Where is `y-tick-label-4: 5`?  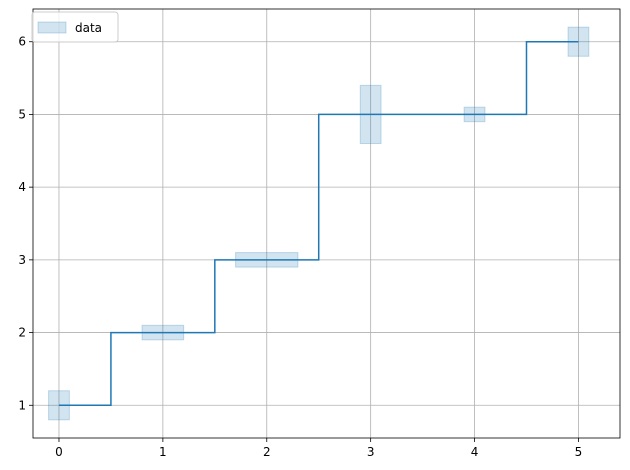 y-tick-label-4: 5 is located at coordinates (22, 114).